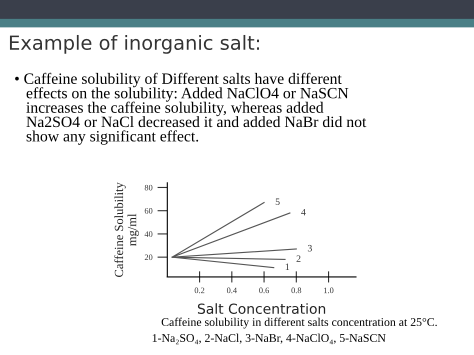  Describe the element at coordinates (310, 248) in the screenshot. I see `series-label: 3` at that location.